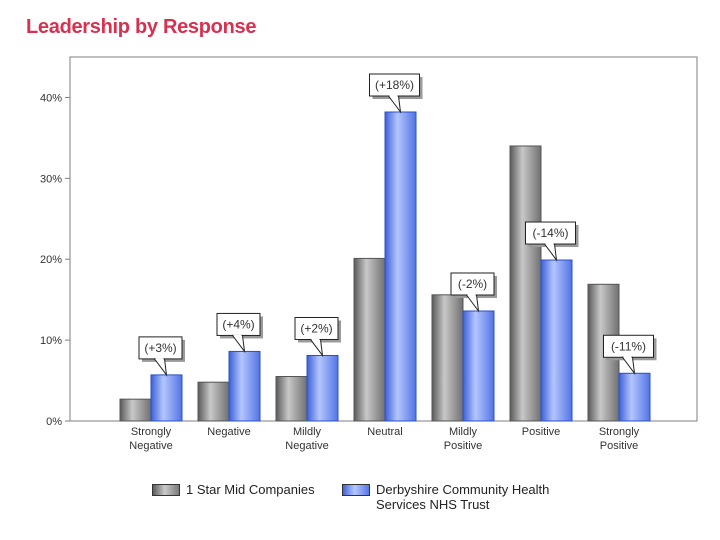  What do you see at coordinates (51, 98) in the screenshot?
I see `y-tick-label: 40%` at bounding box center [51, 98].